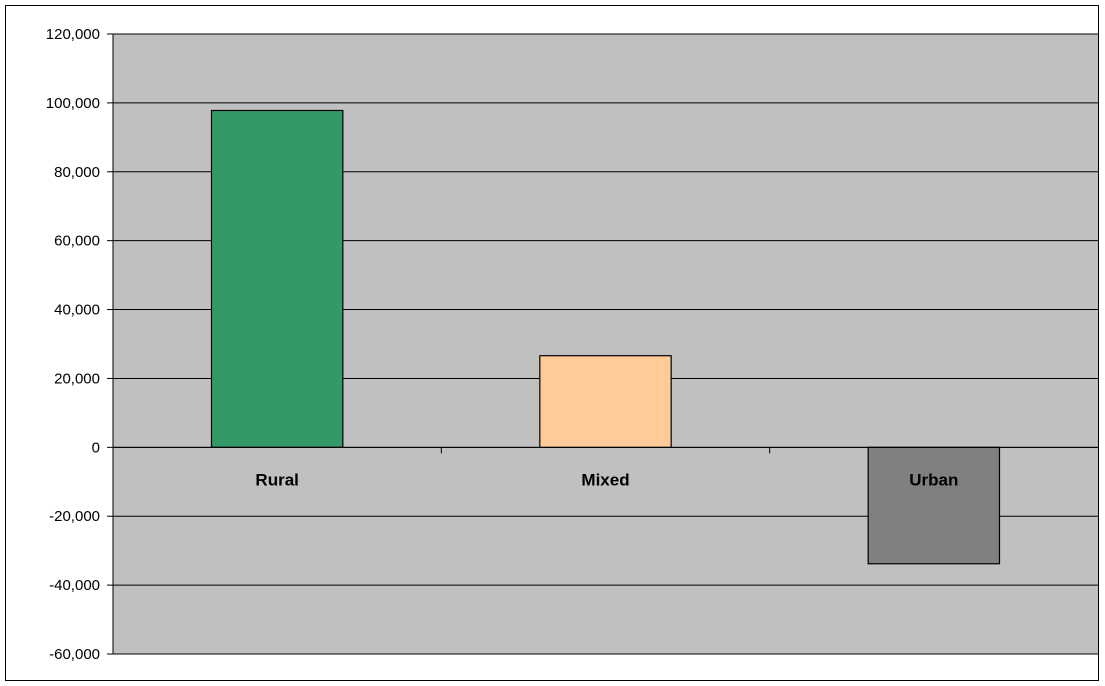 Image resolution: width=1105 pixels, height=686 pixels. Describe the element at coordinates (74, 654) in the screenshot. I see `y-tick-label: -60,000` at that location.